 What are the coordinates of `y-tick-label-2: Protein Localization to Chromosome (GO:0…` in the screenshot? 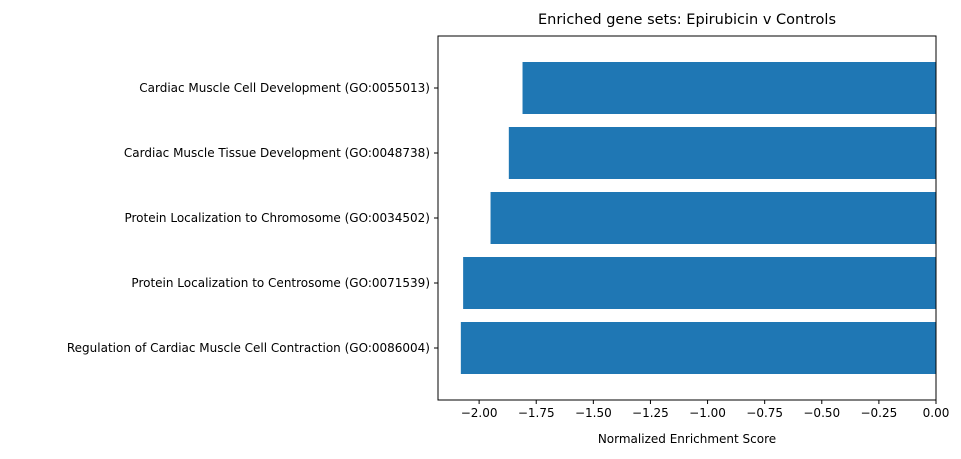 It's located at (277, 218).